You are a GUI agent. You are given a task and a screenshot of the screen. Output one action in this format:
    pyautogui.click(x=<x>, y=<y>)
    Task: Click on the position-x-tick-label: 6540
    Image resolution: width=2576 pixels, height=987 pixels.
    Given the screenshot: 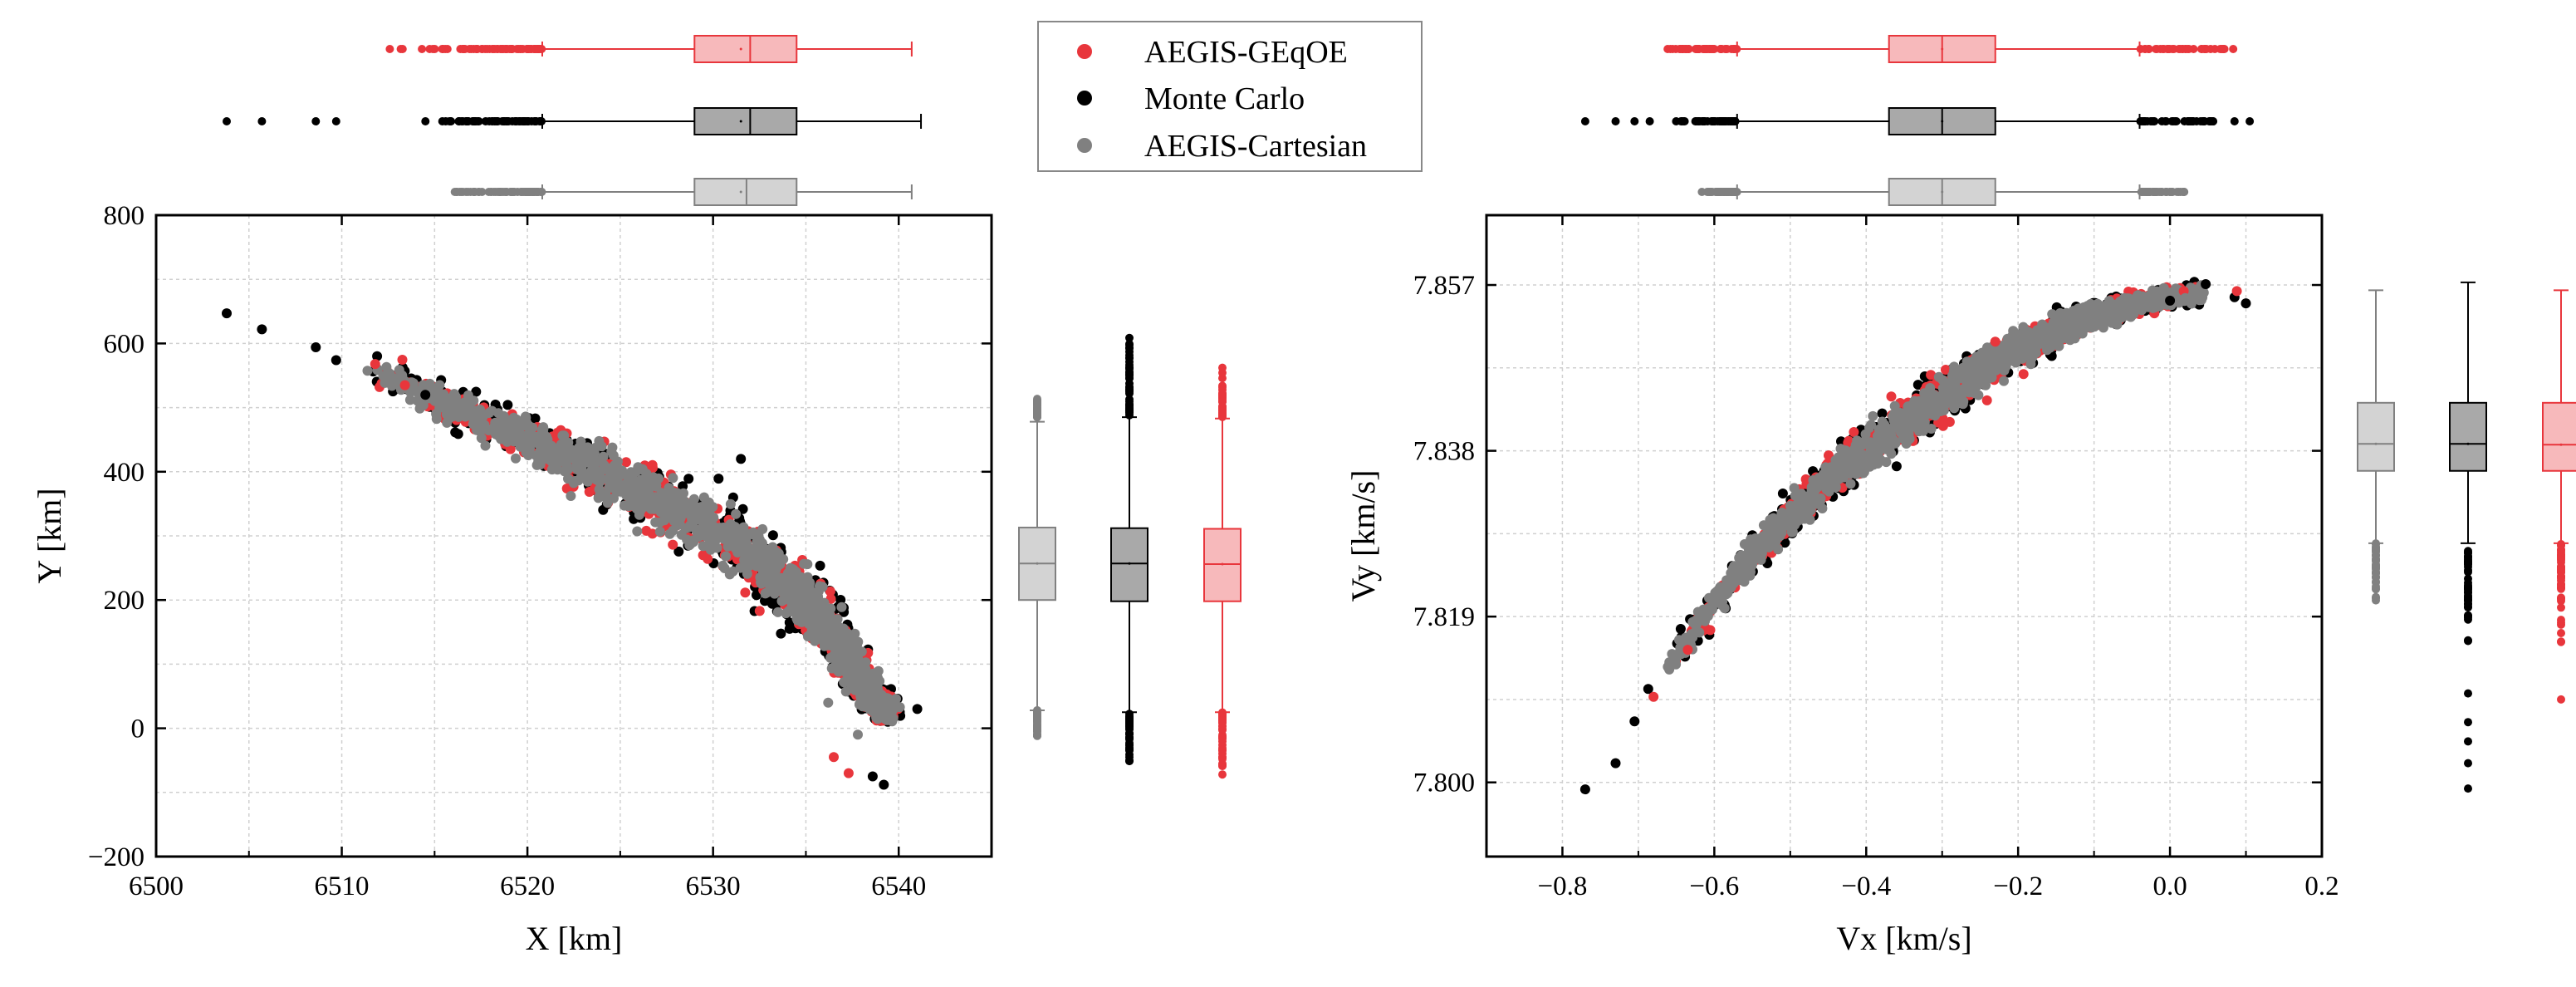 What is the action you would take?
    pyautogui.click(x=898, y=886)
    